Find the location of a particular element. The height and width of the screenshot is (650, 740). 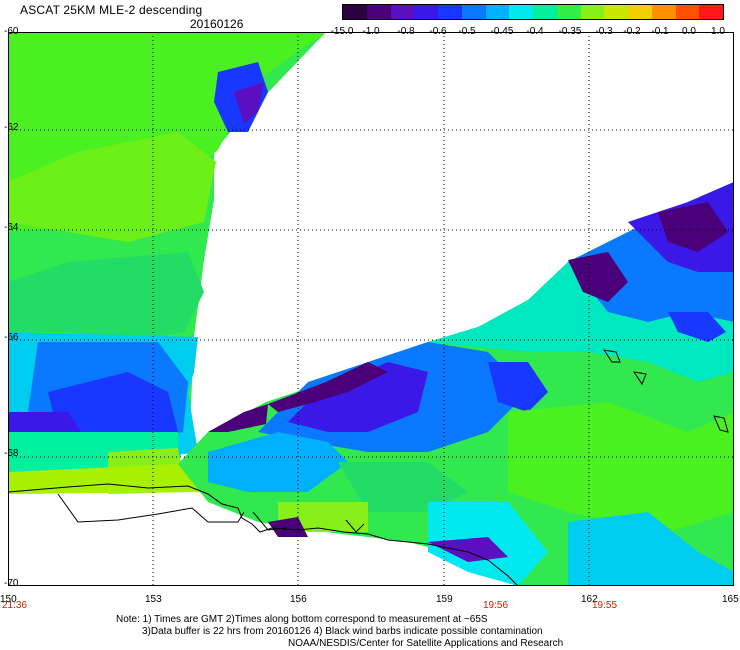

colorbar-label: 1.0 is located at coordinates (718, 31).